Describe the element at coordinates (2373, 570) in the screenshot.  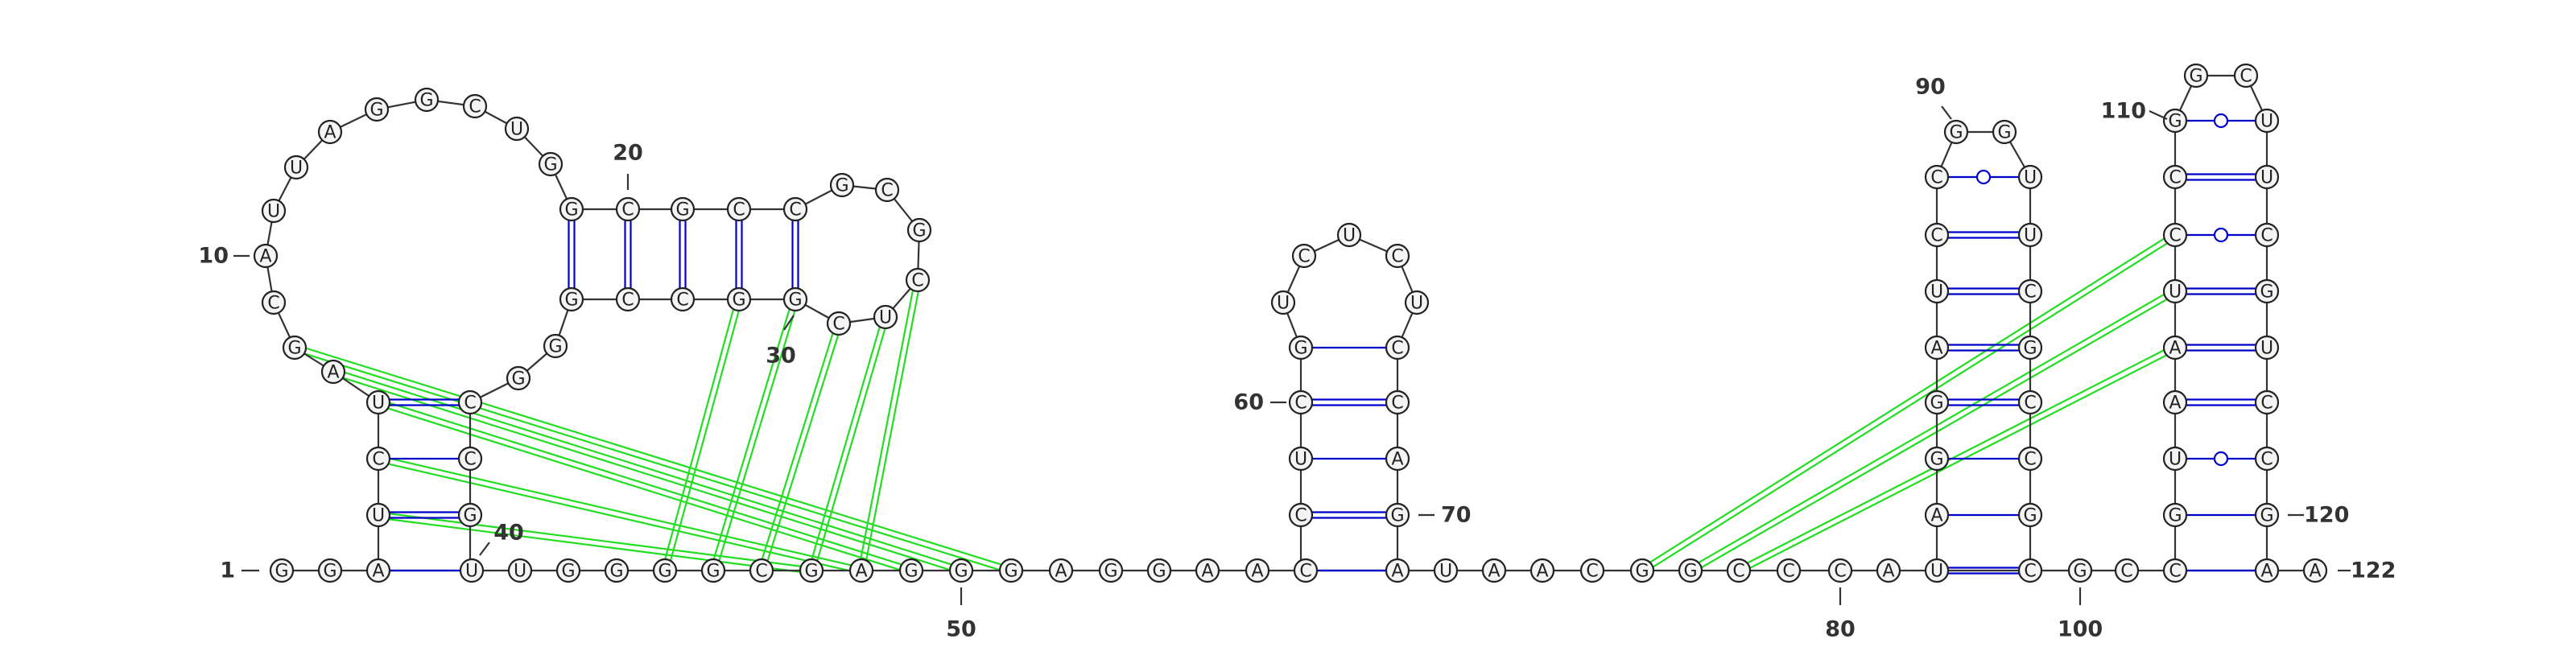
I see `position-label-122-text: 122` at that location.